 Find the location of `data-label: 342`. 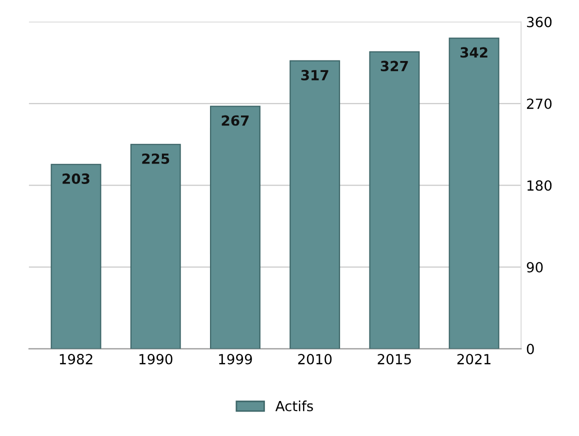

data-label: 342 is located at coordinates (474, 52).